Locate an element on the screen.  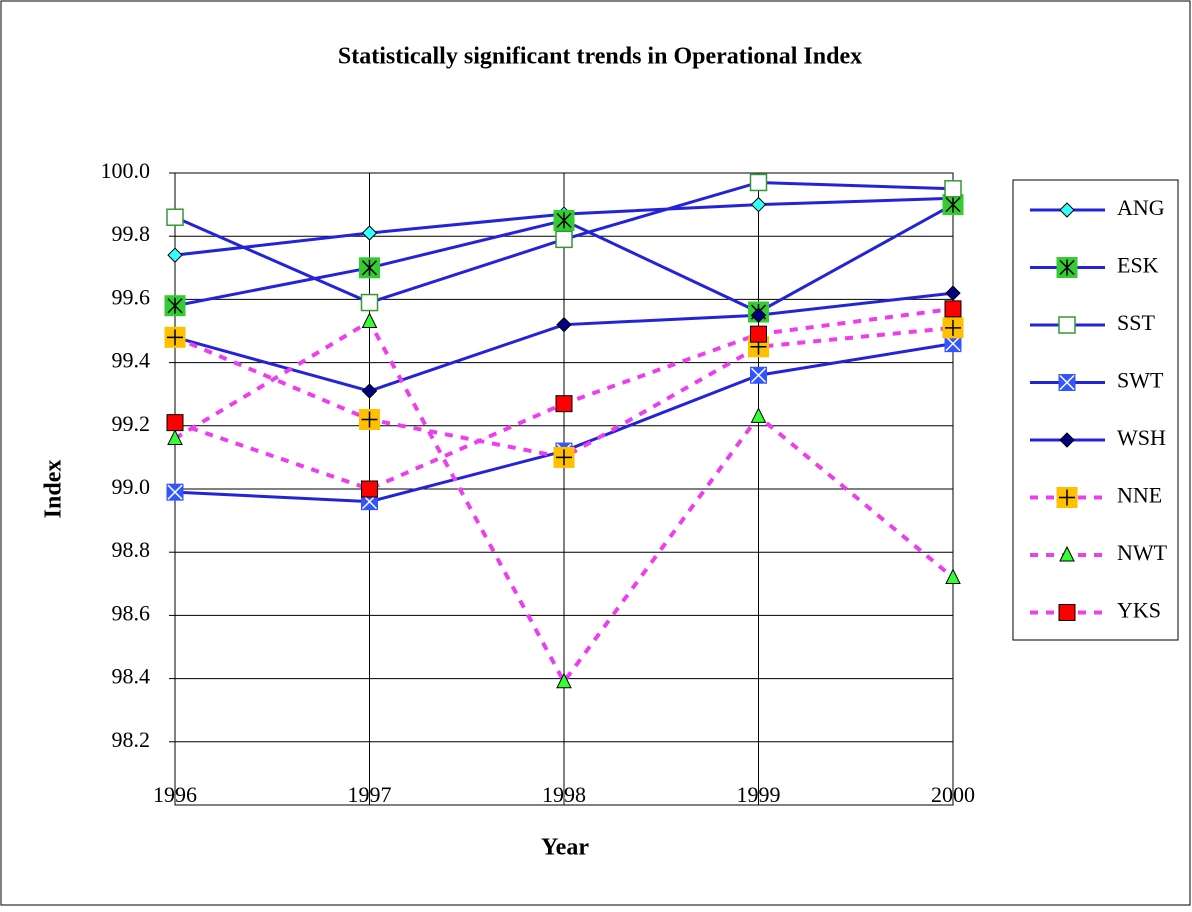
y-tick-label: 98.2 is located at coordinates (131, 739).